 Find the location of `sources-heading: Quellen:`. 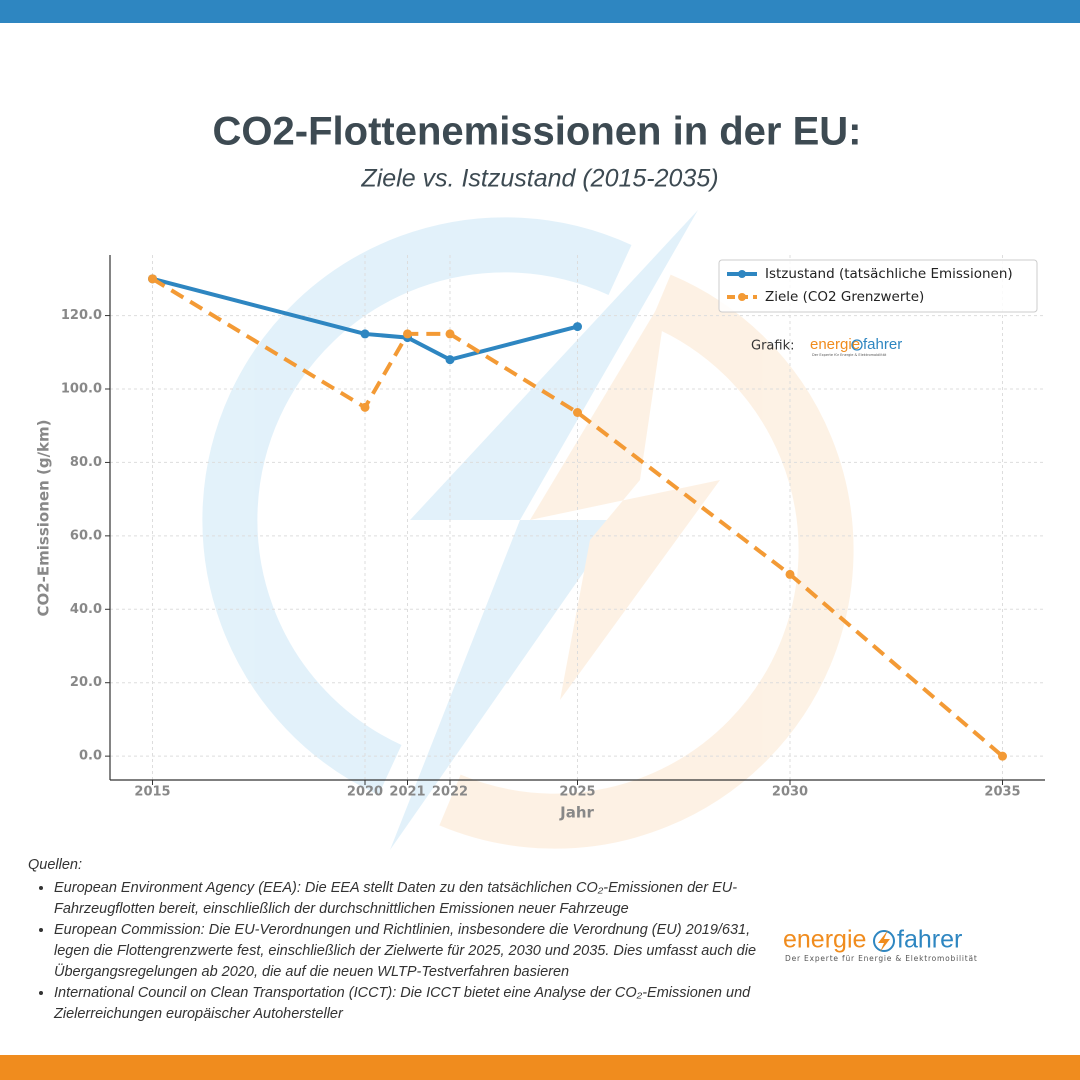

sources-heading: Quellen: is located at coordinates (55, 865).